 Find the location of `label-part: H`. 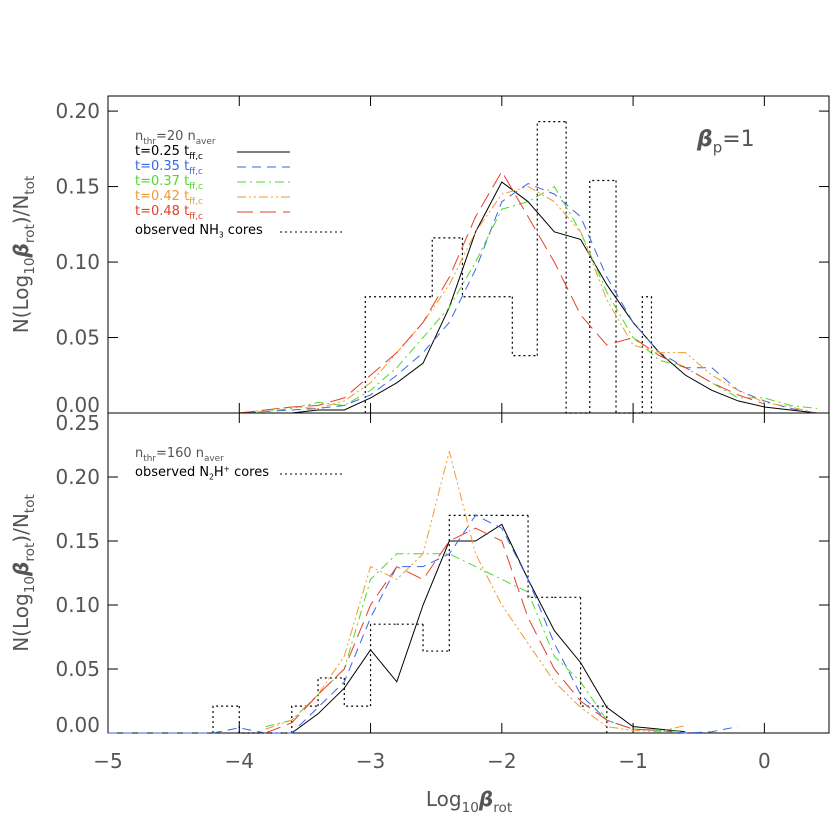

label-part: H is located at coordinates (219, 472).